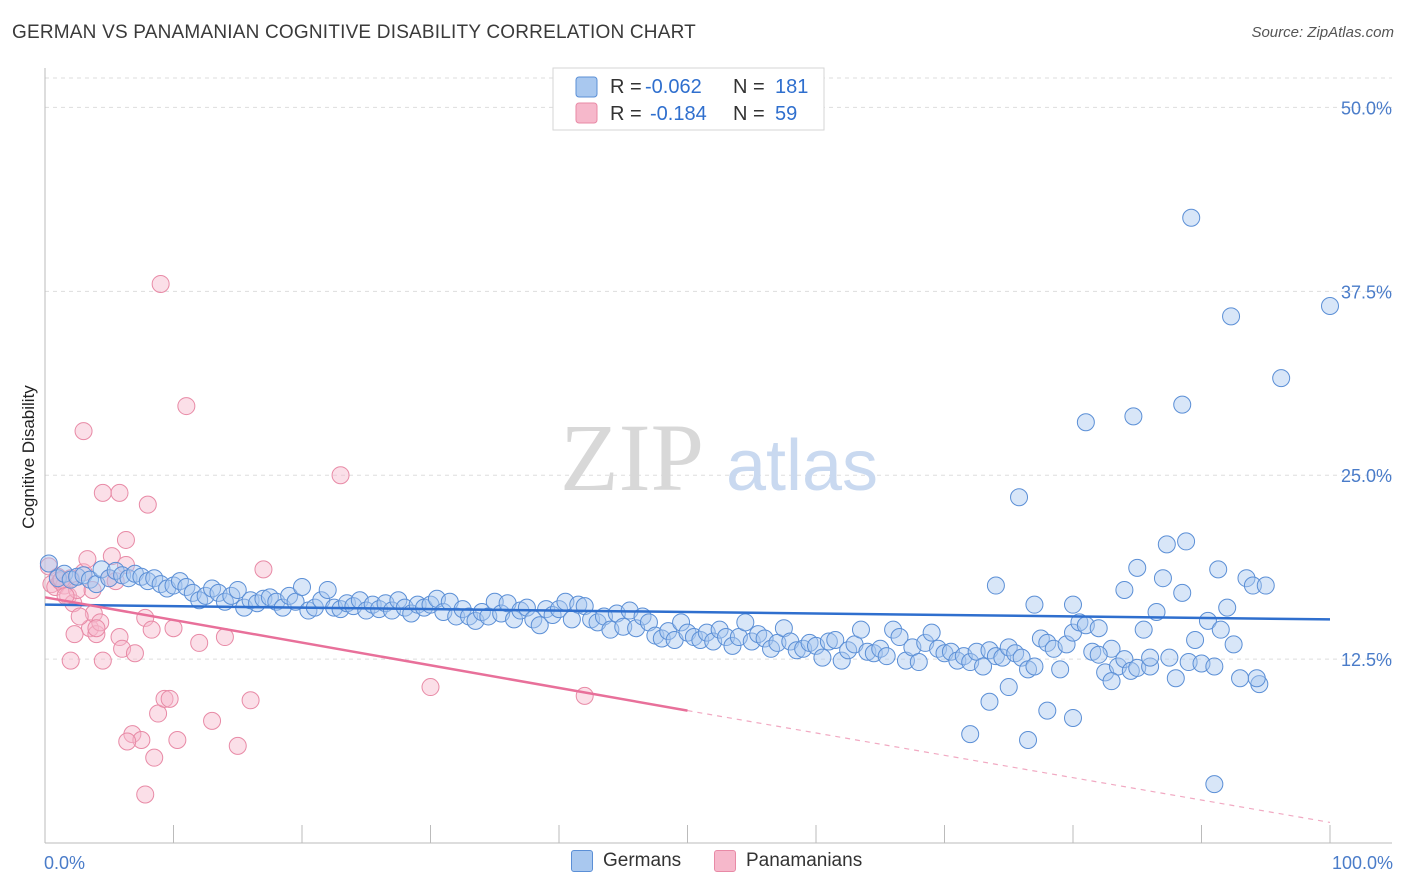 The height and width of the screenshot is (892, 1406). Describe the element at coordinates (366, 654) in the screenshot. I see `panamanian-trend-line` at that location.